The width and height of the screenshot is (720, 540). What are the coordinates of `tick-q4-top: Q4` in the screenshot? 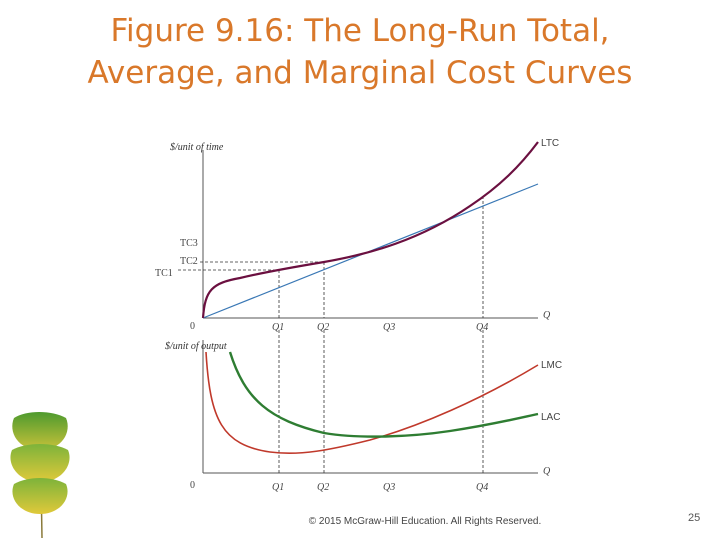 It's located at (482, 327).